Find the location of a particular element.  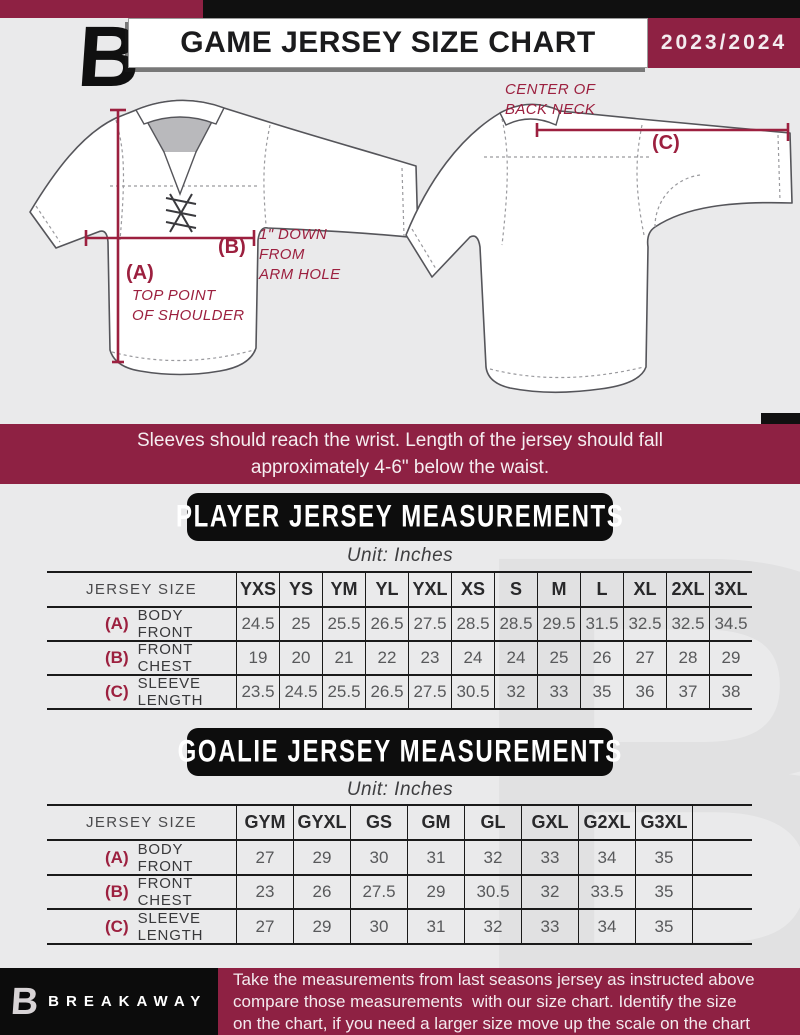

value-cell: 28.5 is located at coordinates (515, 625).